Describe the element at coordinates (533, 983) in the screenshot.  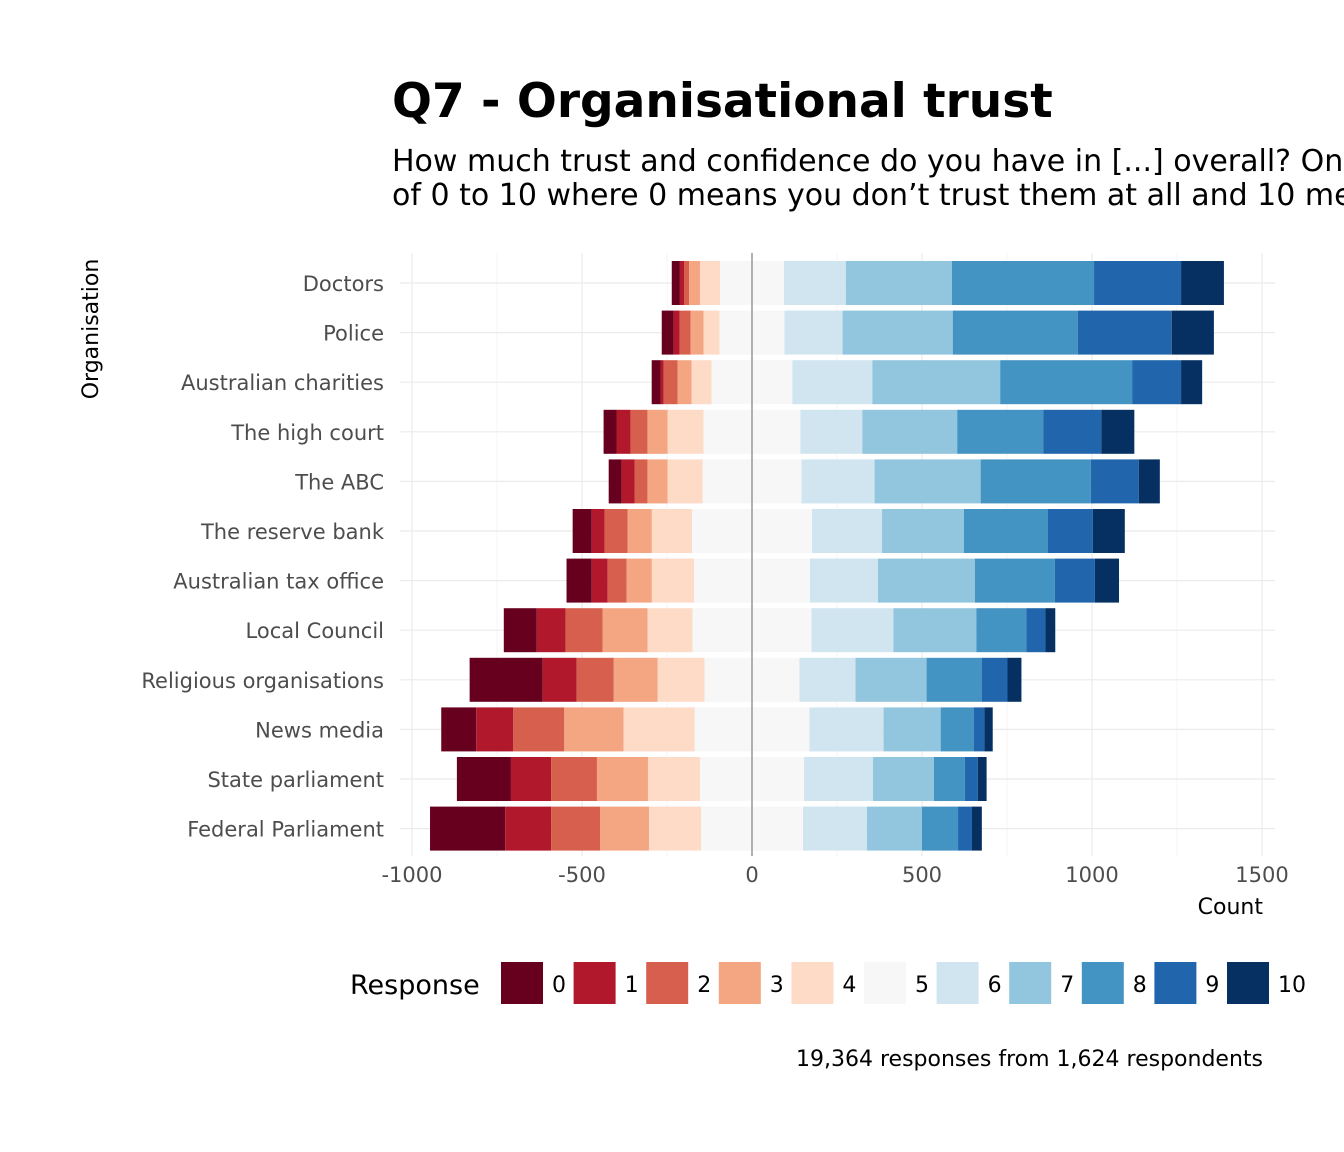
I see `legend-item: 0` at that location.